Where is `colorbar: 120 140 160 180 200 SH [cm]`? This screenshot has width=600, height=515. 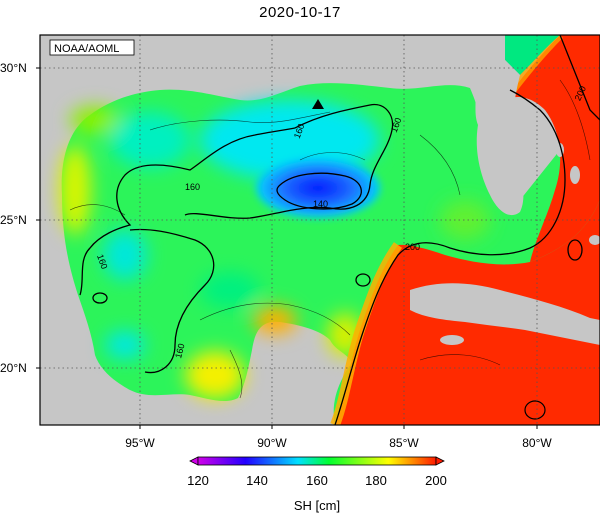 colorbar: 120 140 160 180 200 SH [cm] is located at coordinates (317, 484).